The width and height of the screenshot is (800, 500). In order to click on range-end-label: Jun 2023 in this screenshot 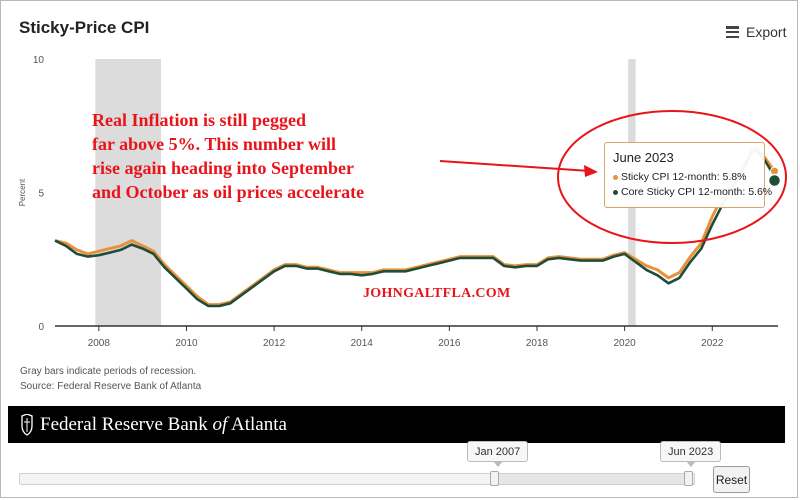, I will do `click(691, 454)`.